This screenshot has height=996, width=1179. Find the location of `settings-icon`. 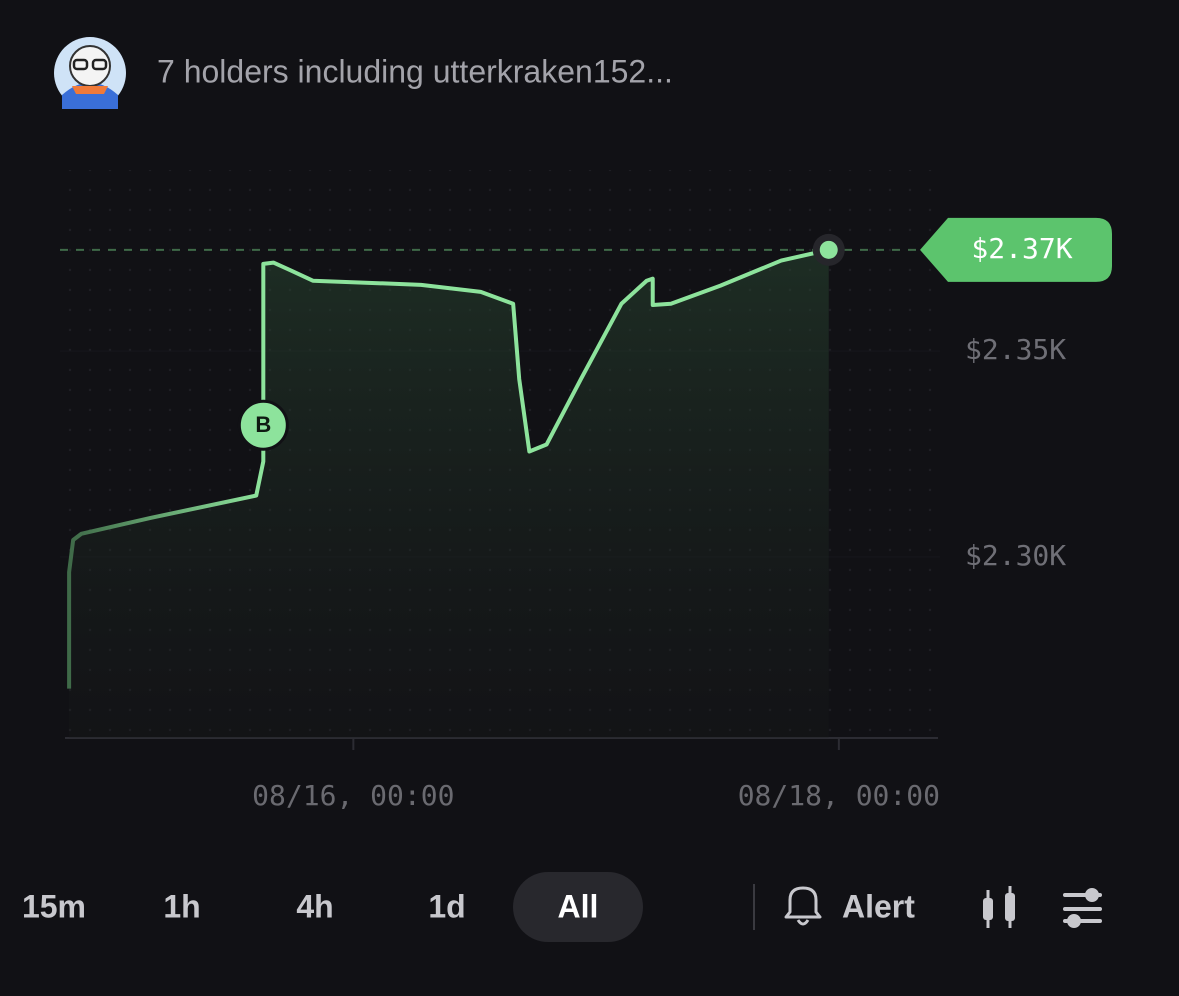

settings-icon is located at coordinates (1082, 908).